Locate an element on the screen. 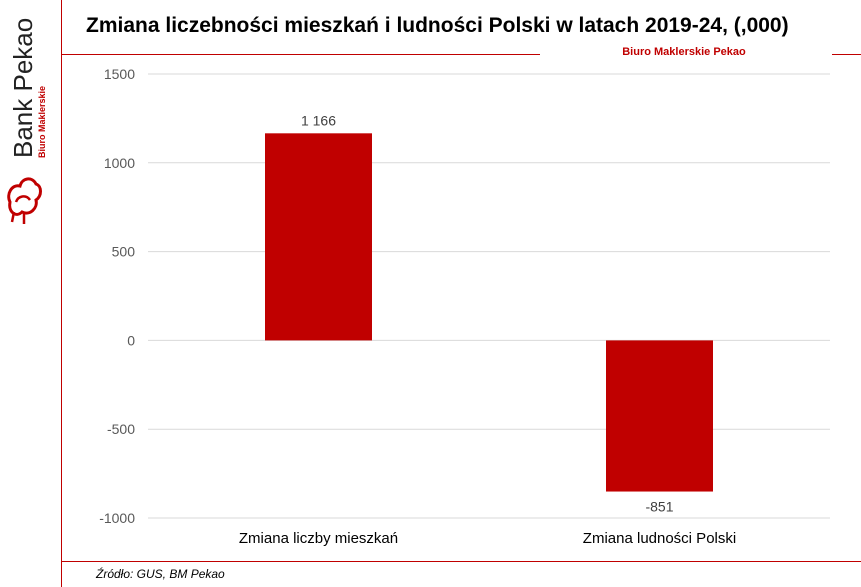 This screenshot has width=861, height=587. y-tick-label: -1000 is located at coordinates (117, 518).